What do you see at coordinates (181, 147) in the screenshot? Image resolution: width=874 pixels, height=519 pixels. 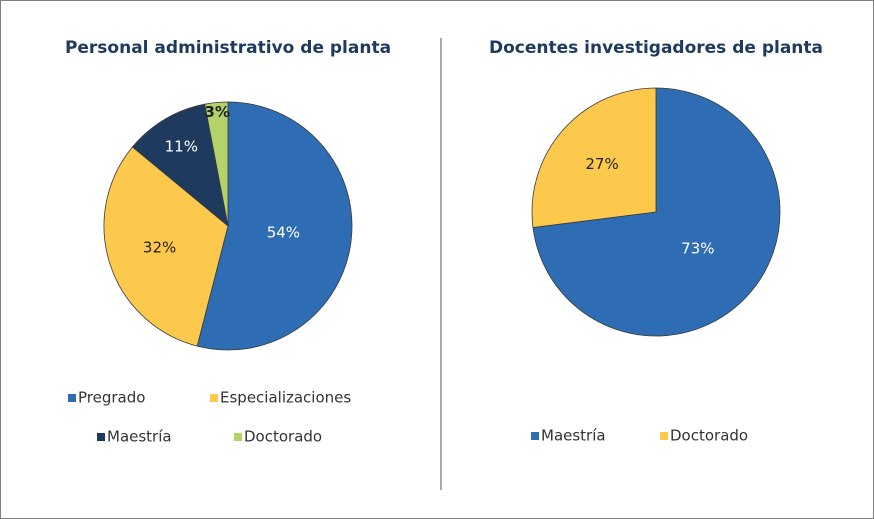 I see `data-label: 11%` at bounding box center [181, 147].